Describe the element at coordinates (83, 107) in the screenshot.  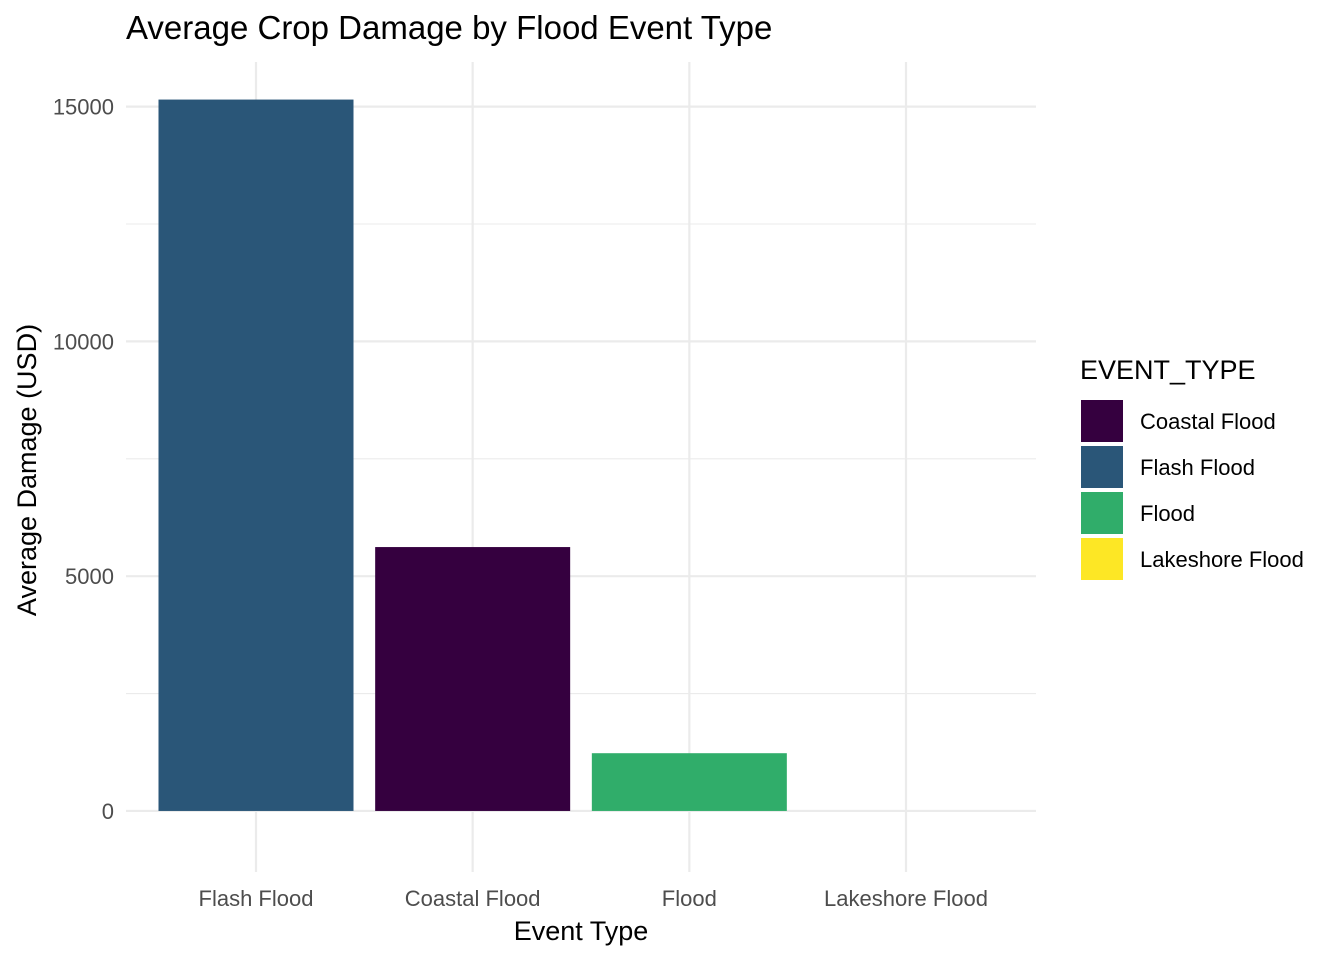
I see `y-tick-label: 15000` at that location.